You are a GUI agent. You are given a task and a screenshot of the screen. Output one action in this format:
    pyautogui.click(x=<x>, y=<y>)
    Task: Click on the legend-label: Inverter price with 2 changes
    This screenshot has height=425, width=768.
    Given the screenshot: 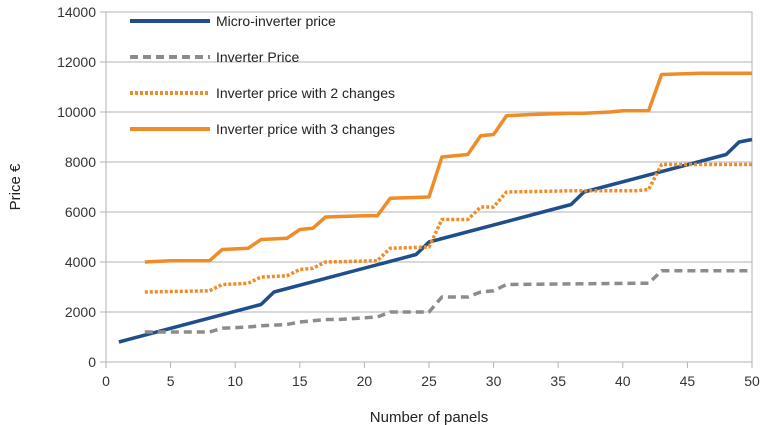 What is the action you would take?
    pyautogui.click(x=305, y=93)
    